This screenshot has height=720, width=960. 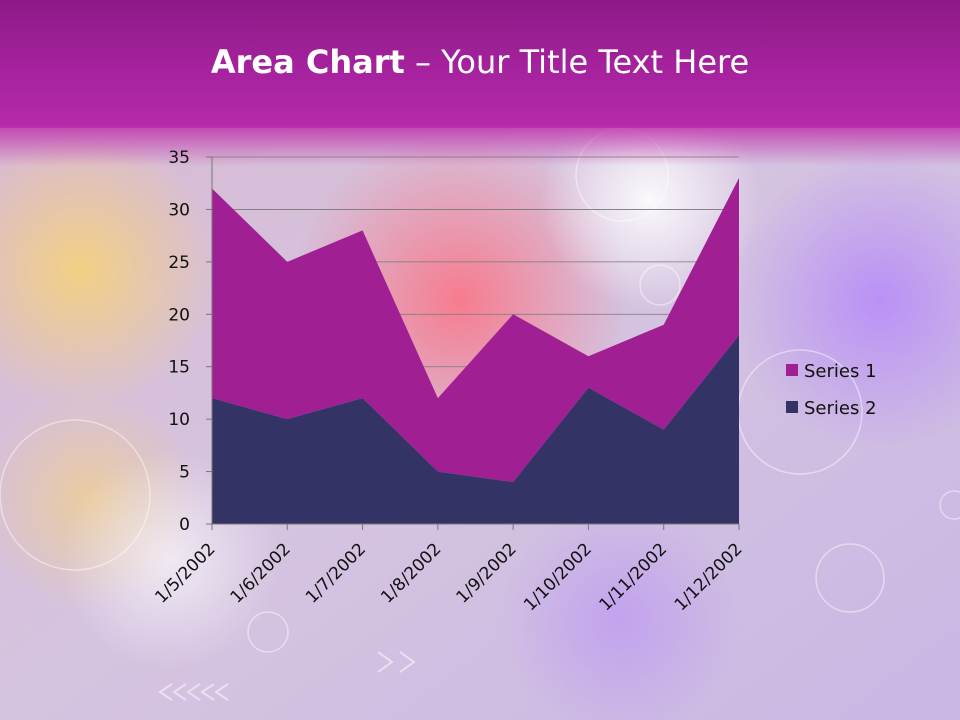 What do you see at coordinates (185, 573) in the screenshot?
I see `x-tick-label: 1/5/2002` at bounding box center [185, 573].